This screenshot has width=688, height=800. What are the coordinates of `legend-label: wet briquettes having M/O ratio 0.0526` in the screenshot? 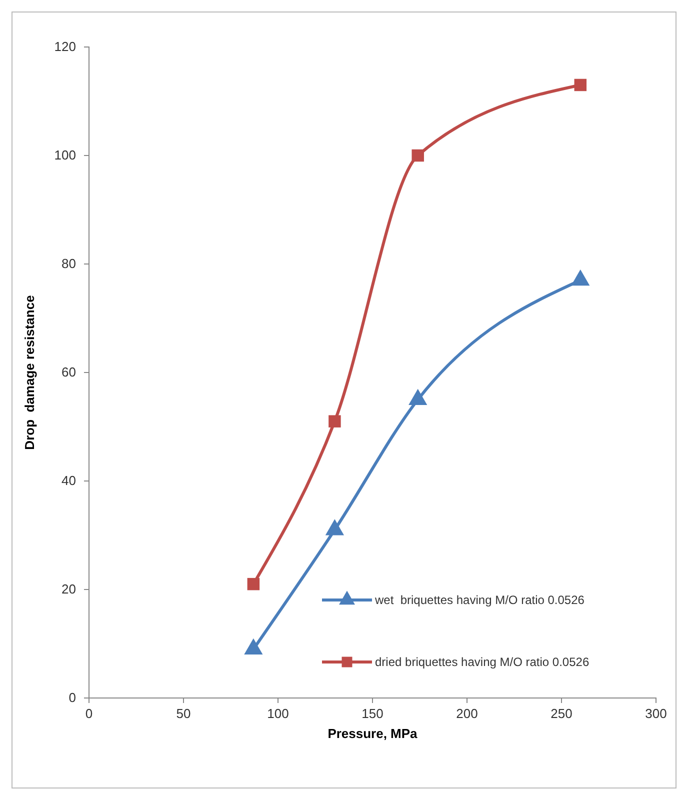 It's located at (479, 600).